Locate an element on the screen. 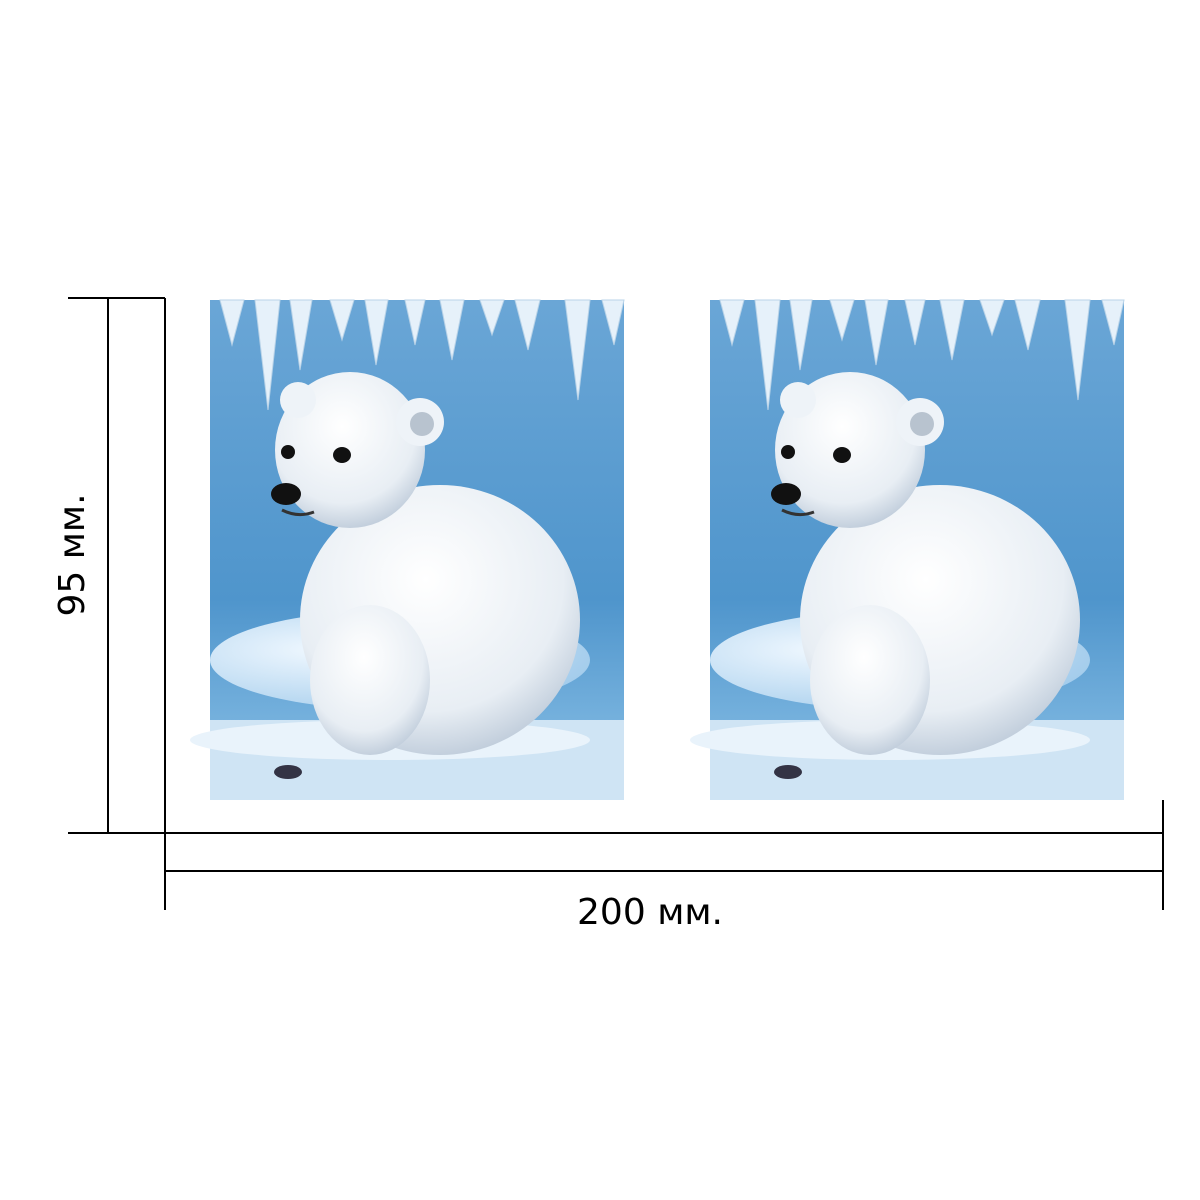 This screenshot has height=1200, width=1200. width-label: 200 мм. is located at coordinates (650, 912).